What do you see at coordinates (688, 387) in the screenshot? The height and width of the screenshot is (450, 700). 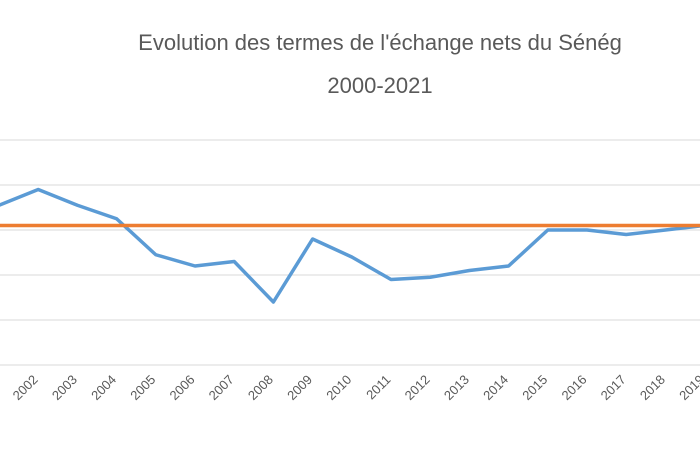 I see `x-tick-label: 2019` at bounding box center [688, 387].